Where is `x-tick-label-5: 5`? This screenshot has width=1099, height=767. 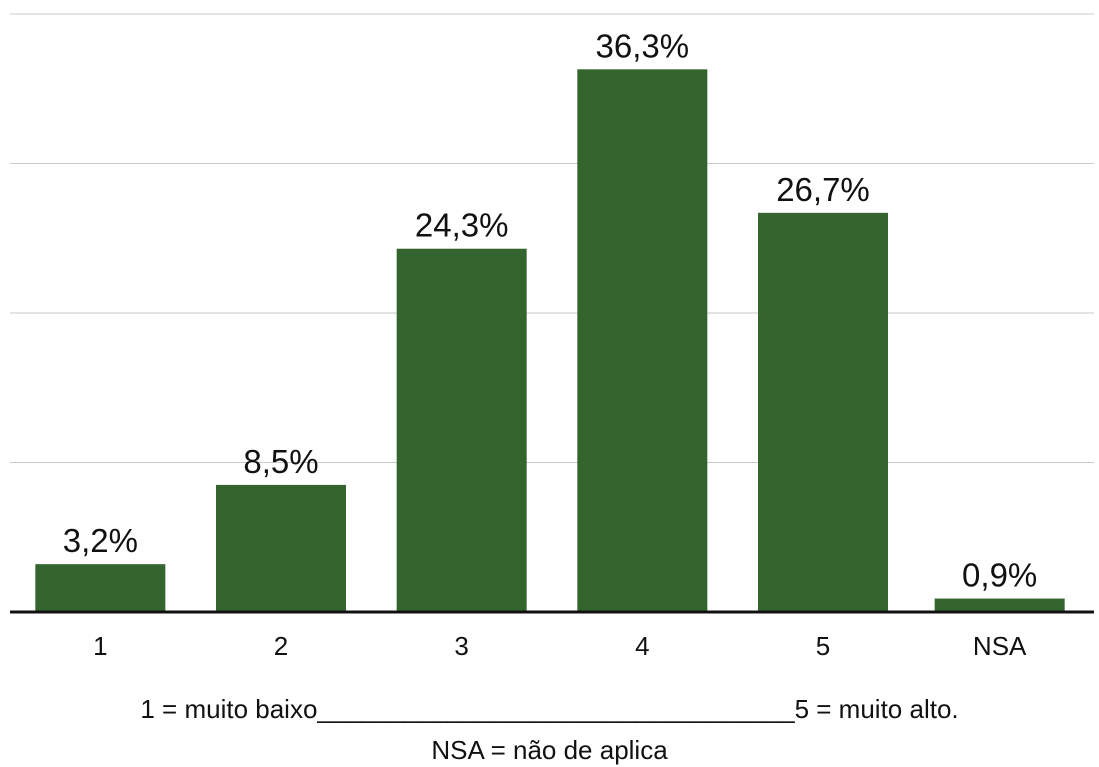
x-tick-label-5: 5 is located at coordinates (823, 646).